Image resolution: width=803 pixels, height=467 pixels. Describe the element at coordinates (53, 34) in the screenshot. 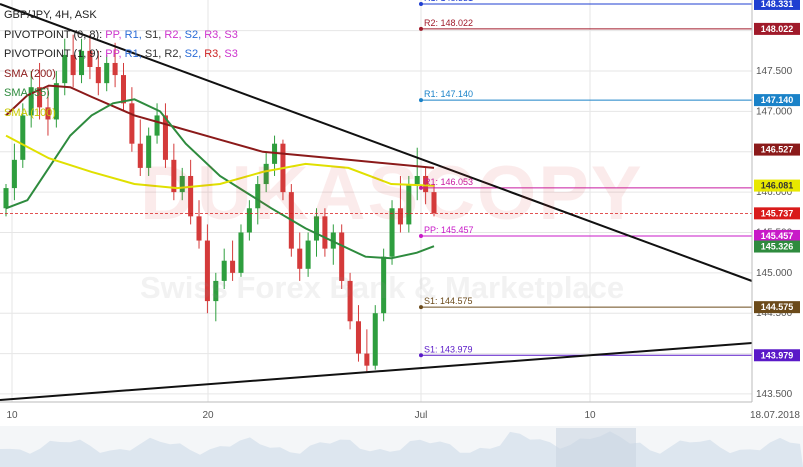

I see `legend-pivot-1-label: PIVOTPOINT (0, 8):` at that location.